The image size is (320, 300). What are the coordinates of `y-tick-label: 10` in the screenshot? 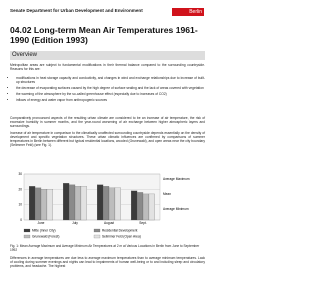 It's located at (20, 205).